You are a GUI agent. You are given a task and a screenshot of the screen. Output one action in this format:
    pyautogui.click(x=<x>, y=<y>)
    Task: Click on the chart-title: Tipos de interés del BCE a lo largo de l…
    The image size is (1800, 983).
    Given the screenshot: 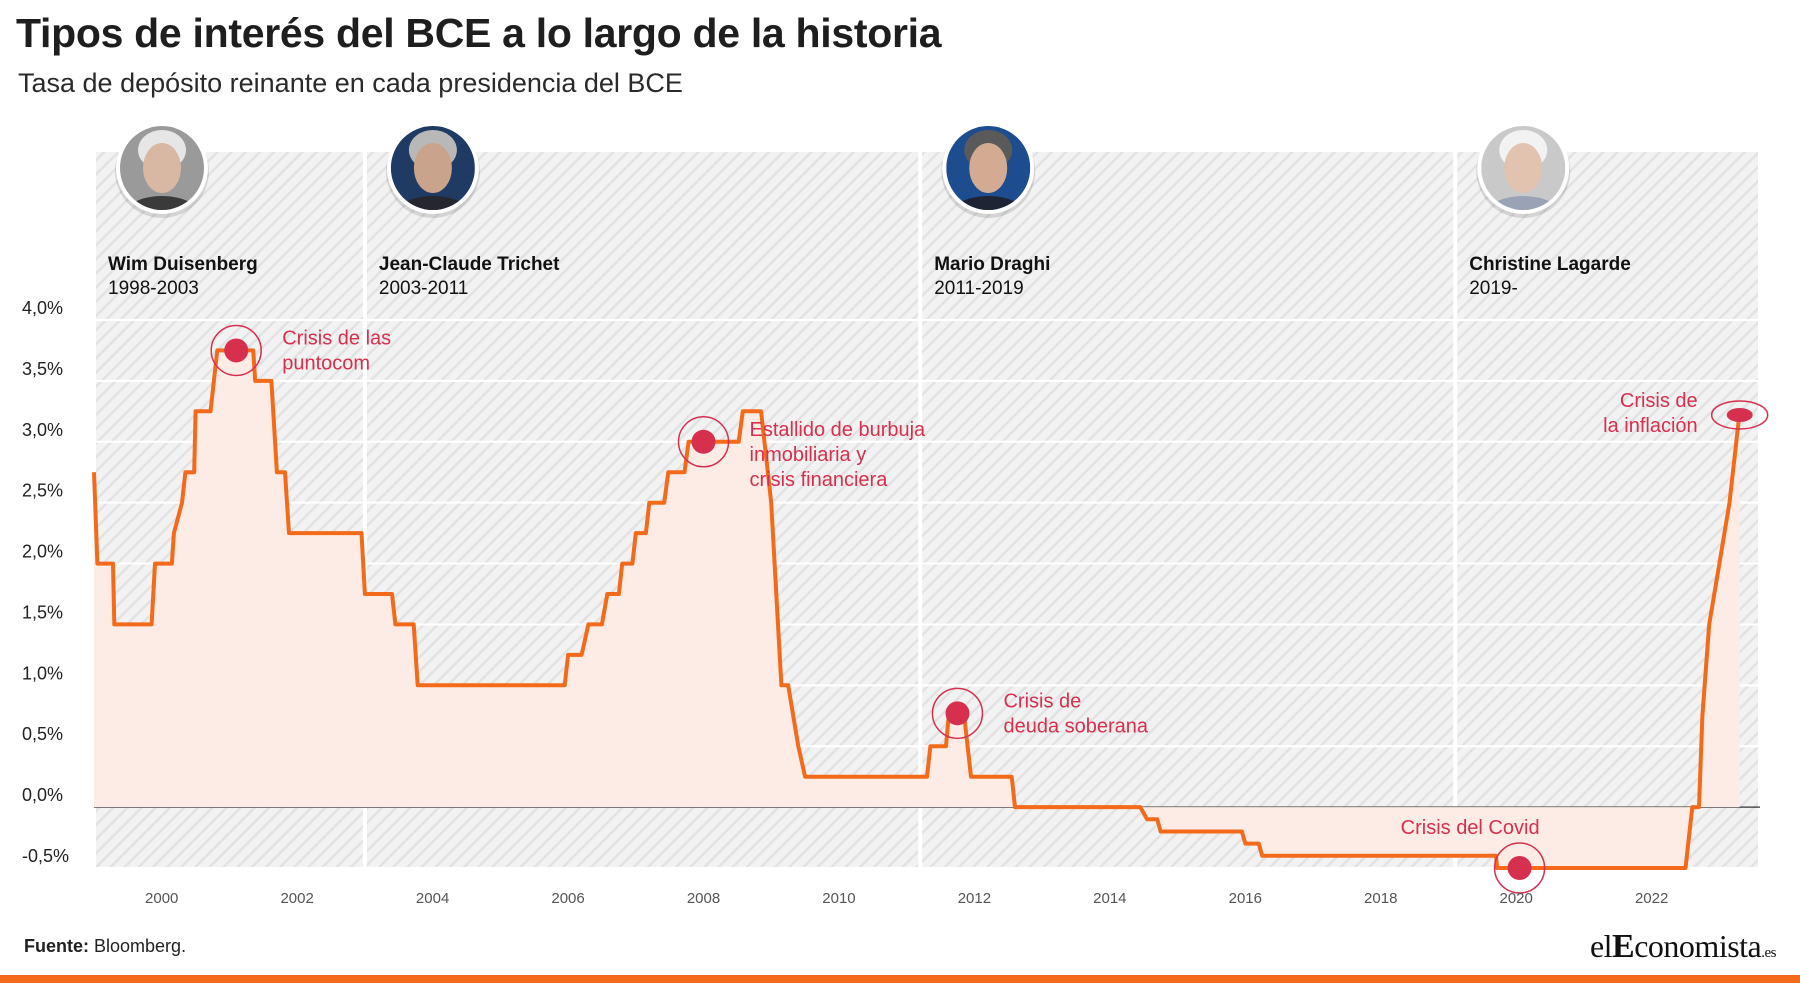 What is the action you would take?
    pyautogui.click(x=479, y=33)
    